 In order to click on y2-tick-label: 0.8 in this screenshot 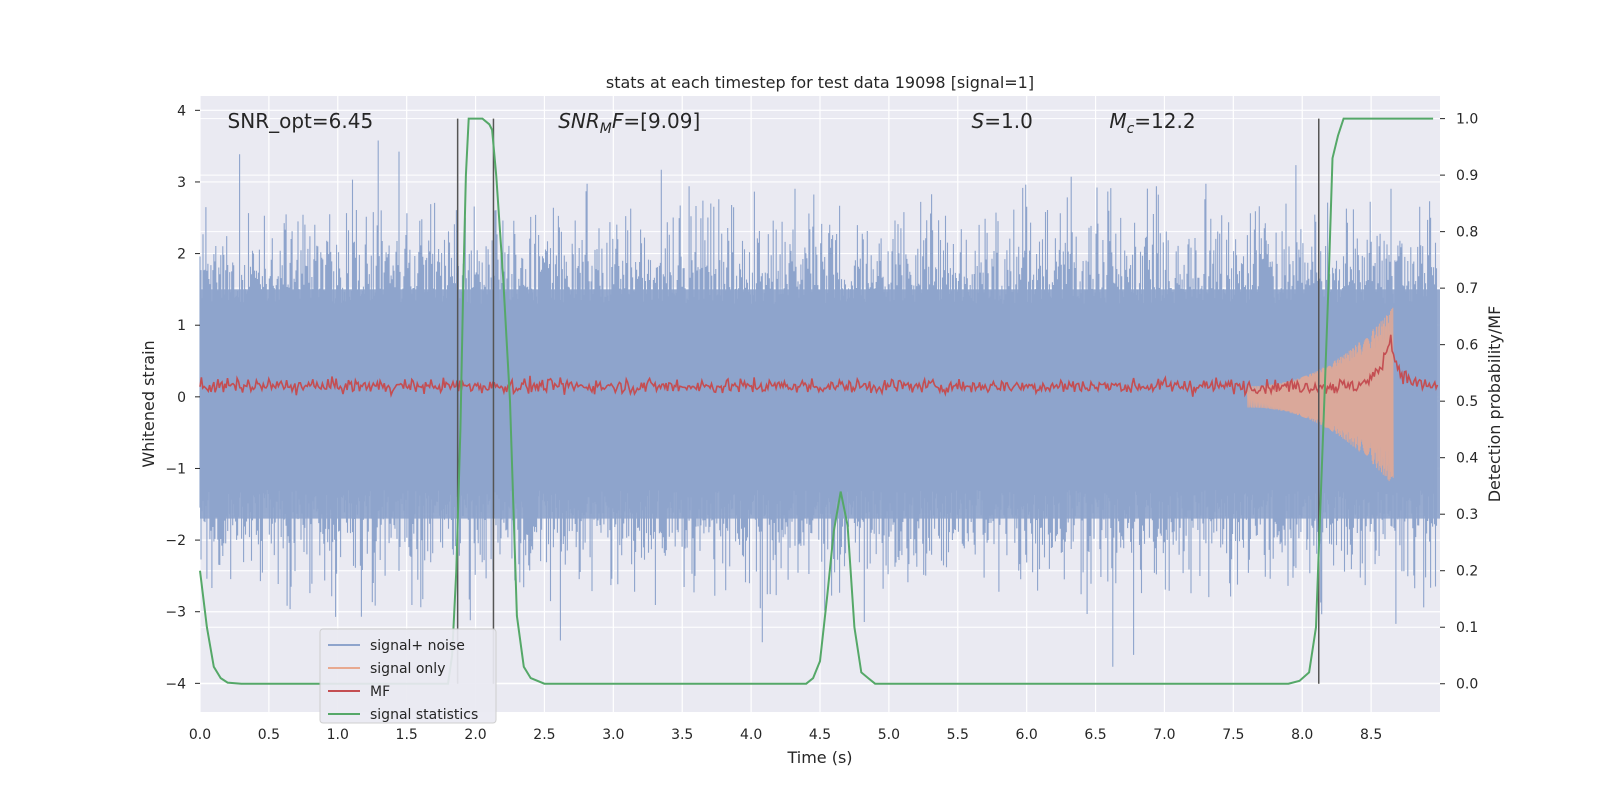, I will do `click(1467, 233)`.